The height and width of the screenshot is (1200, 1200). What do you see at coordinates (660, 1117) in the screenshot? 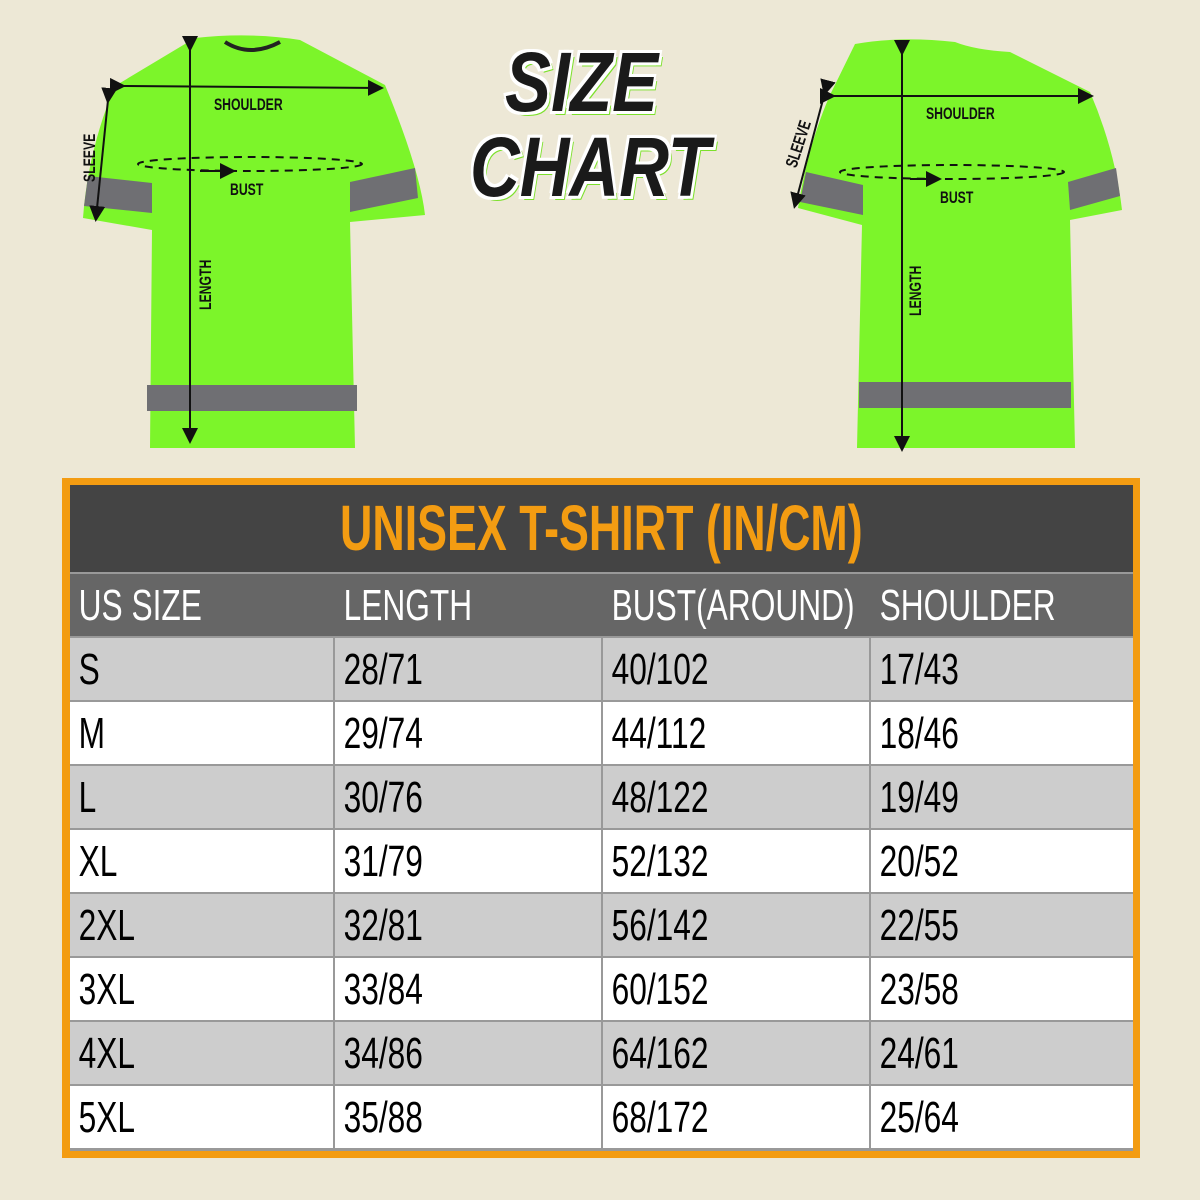
I see `cell-bust: 68/172` at bounding box center [660, 1117].